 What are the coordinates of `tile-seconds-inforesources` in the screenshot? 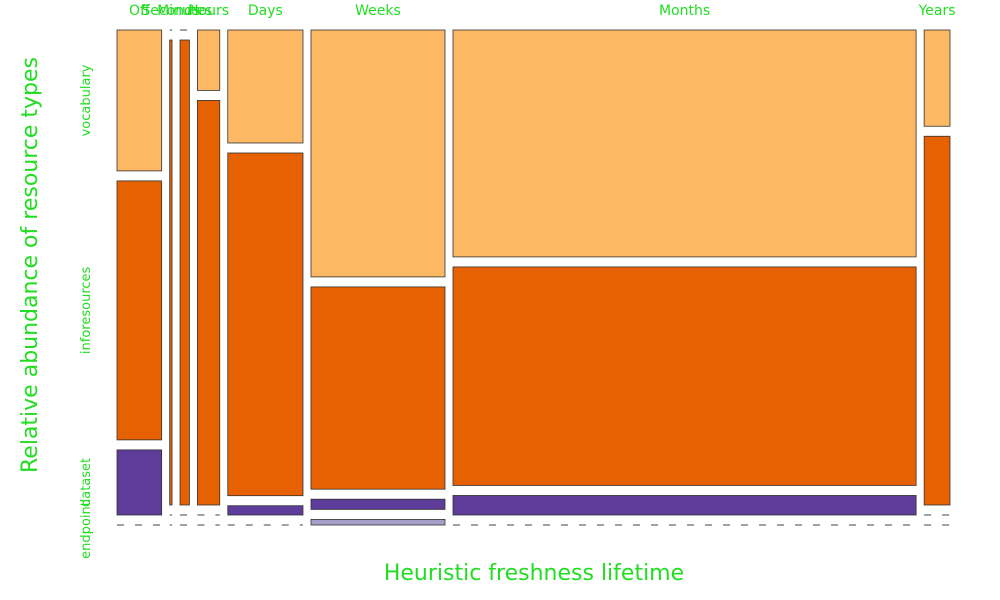 It's located at (171, 272).